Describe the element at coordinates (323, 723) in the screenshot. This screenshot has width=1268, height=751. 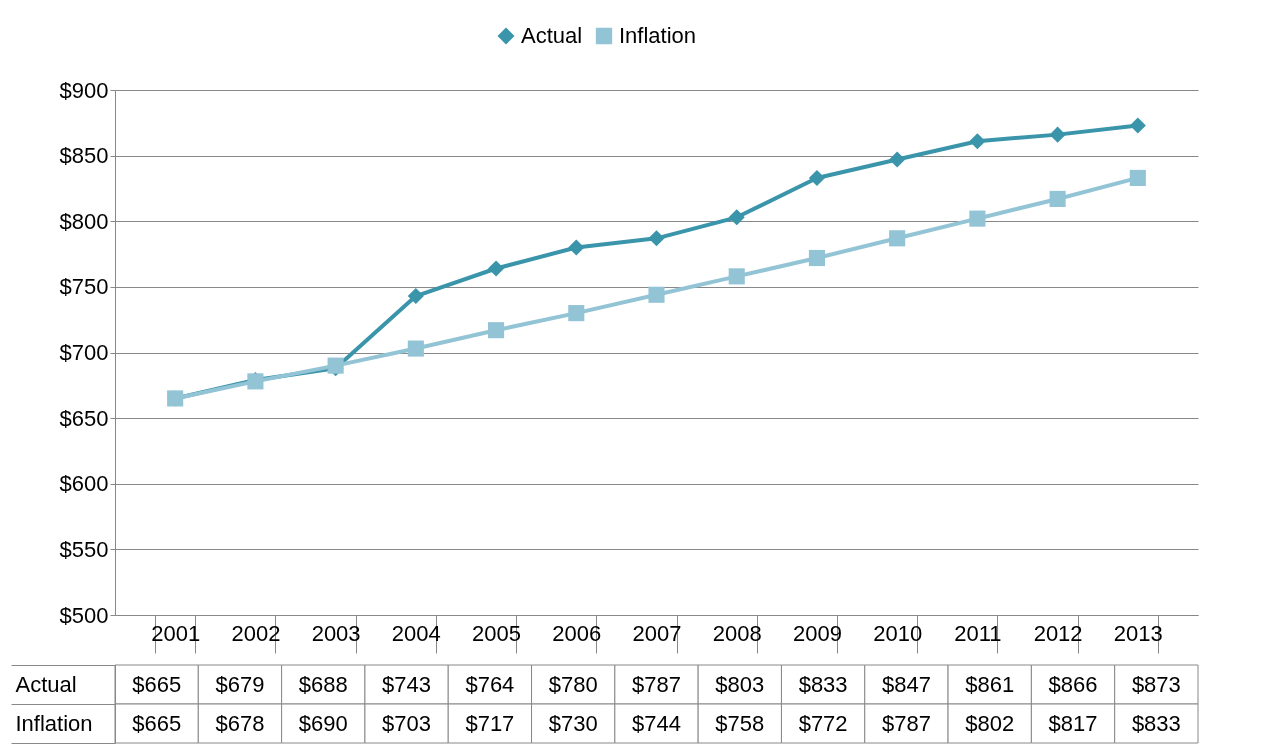
I see `data-label: $690` at that location.